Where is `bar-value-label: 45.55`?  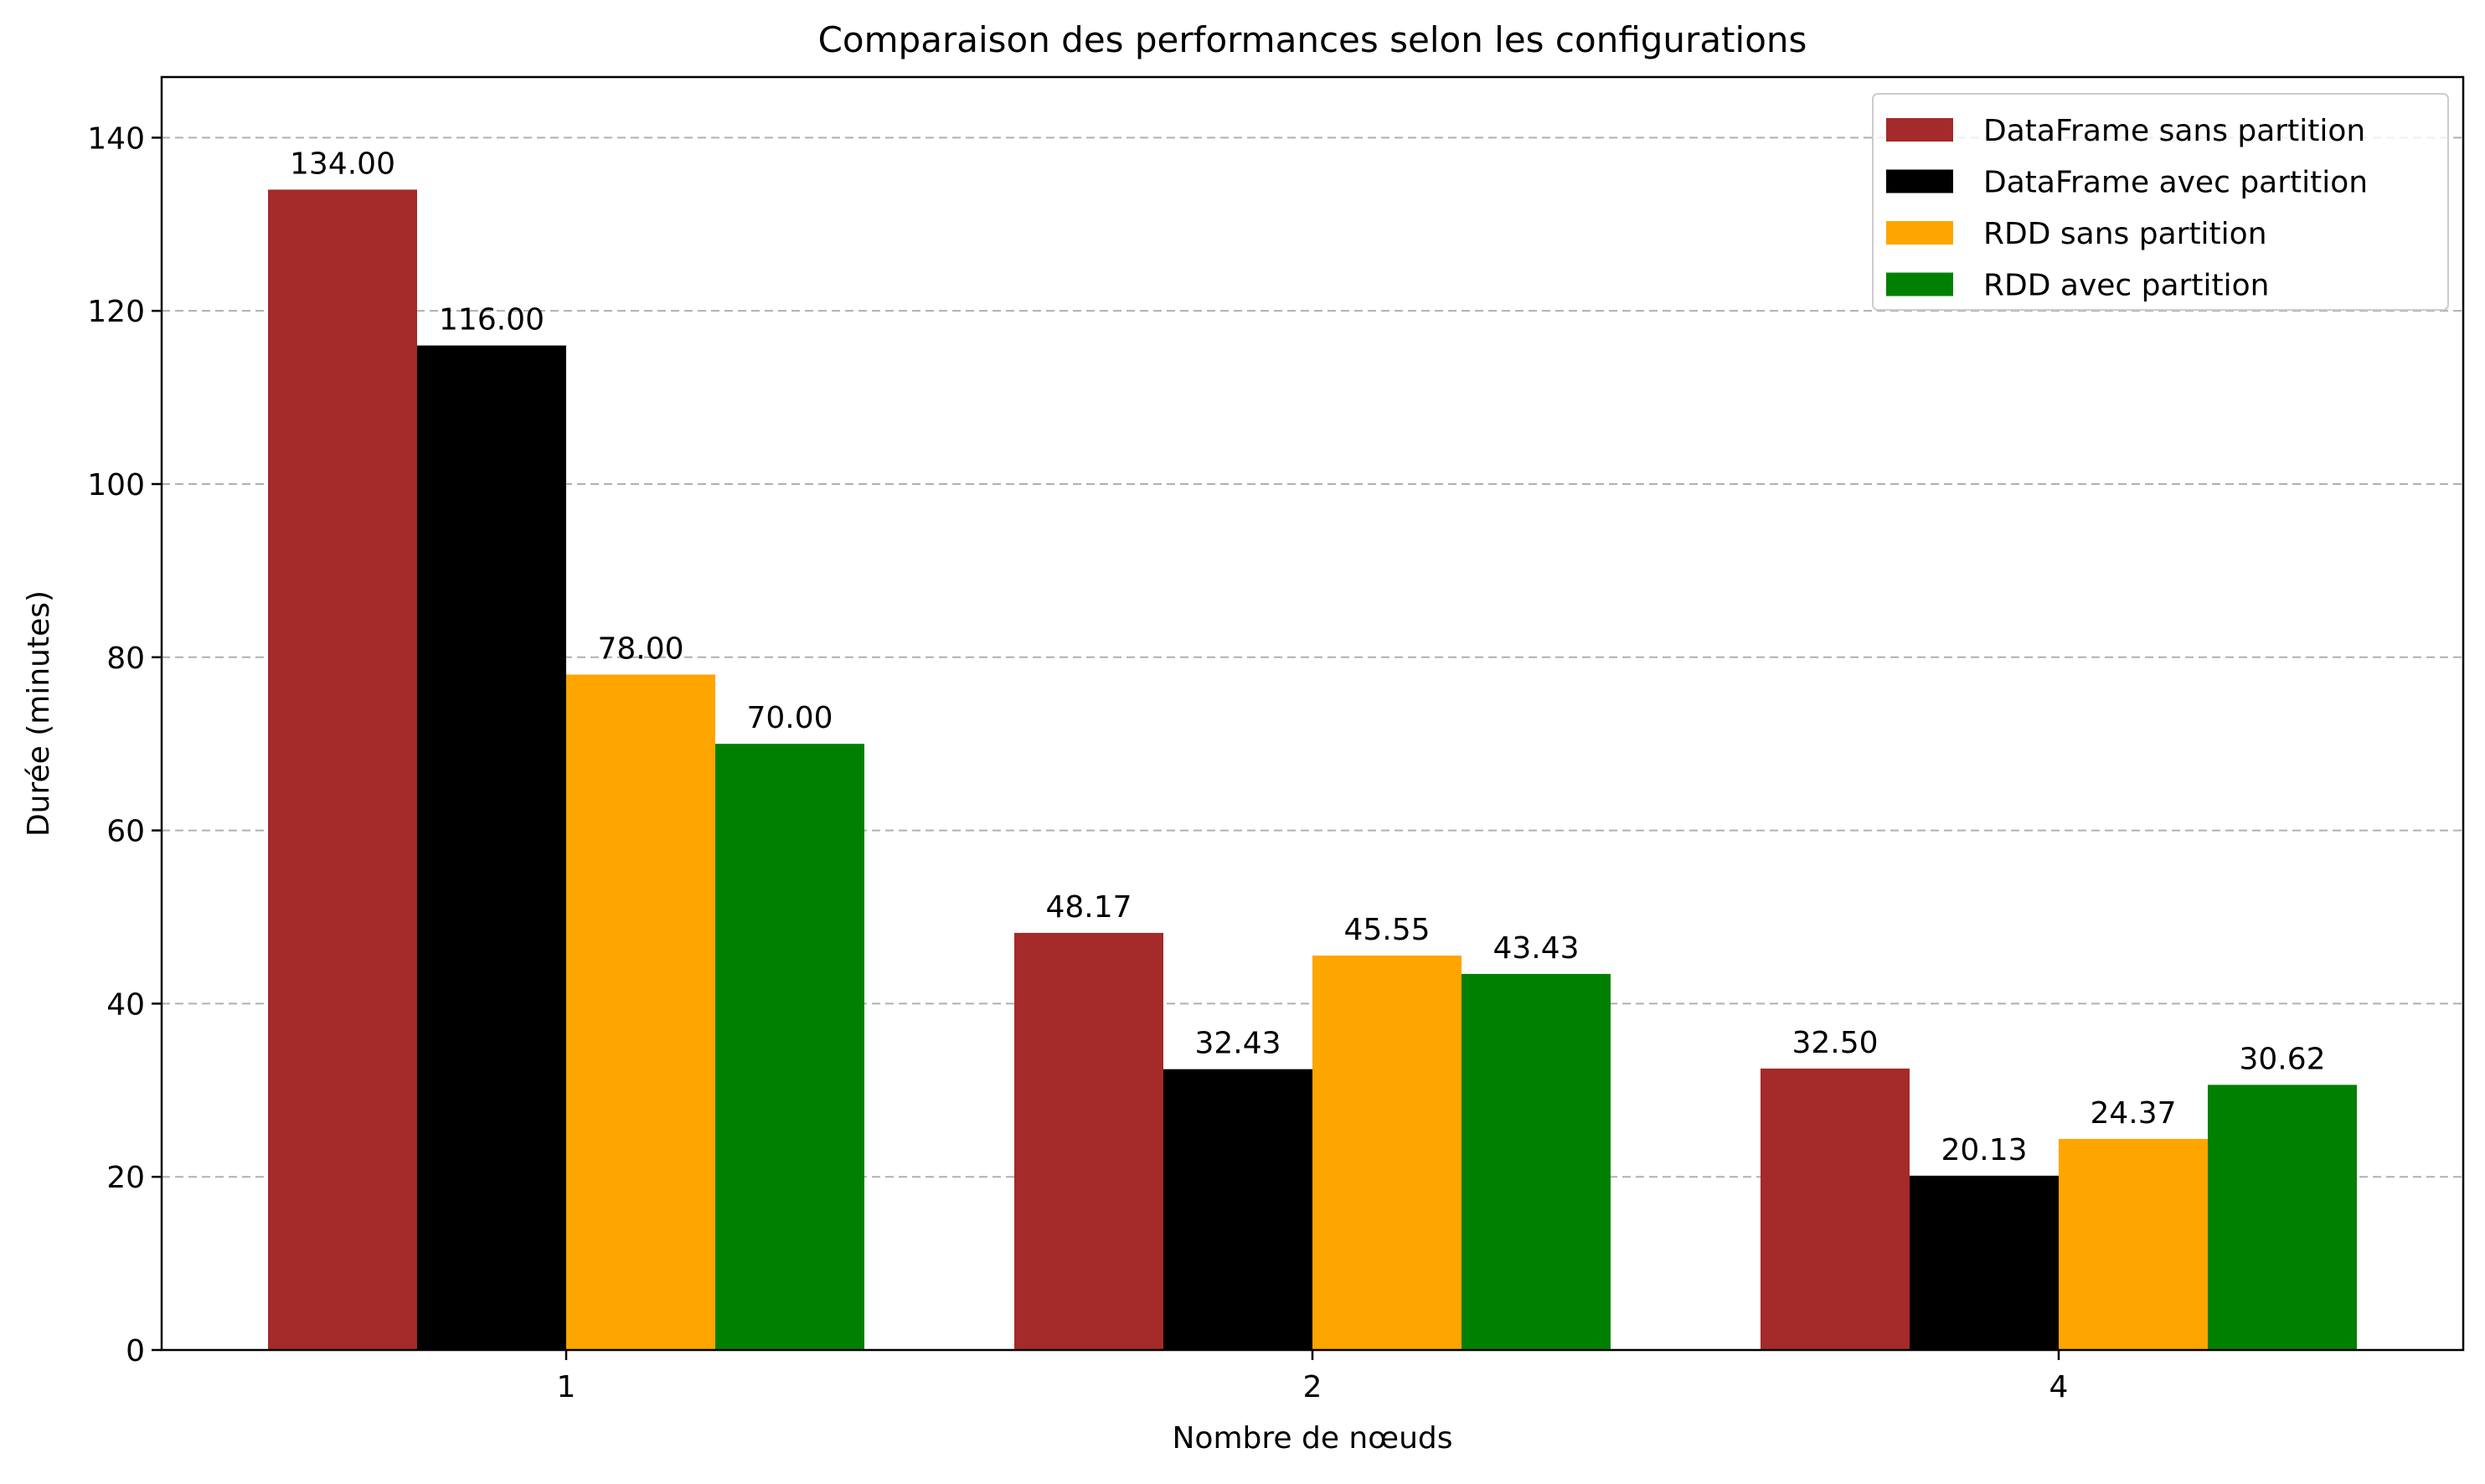
bar-value-label: 45.55 is located at coordinates (1386, 930).